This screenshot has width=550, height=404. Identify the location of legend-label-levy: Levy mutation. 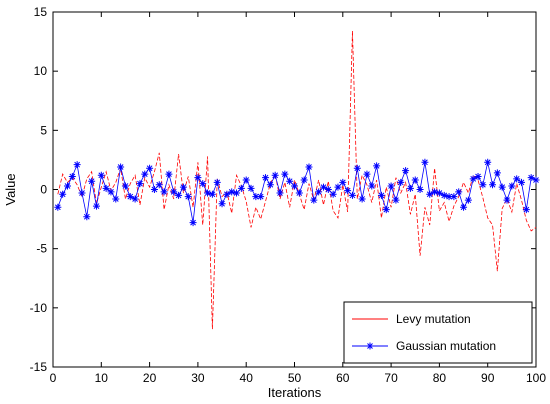
(433, 319).